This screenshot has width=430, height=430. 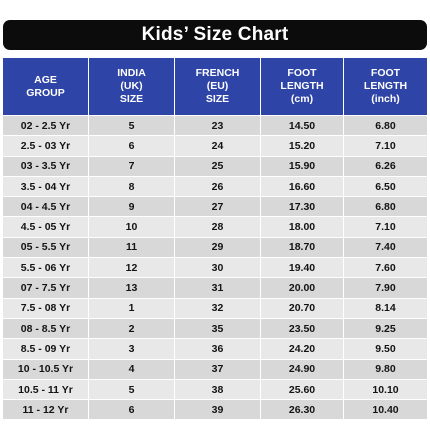 What do you see at coordinates (302, 99) in the screenshot?
I see `column-header-line: (cm)` at bounding box center [302, 99].